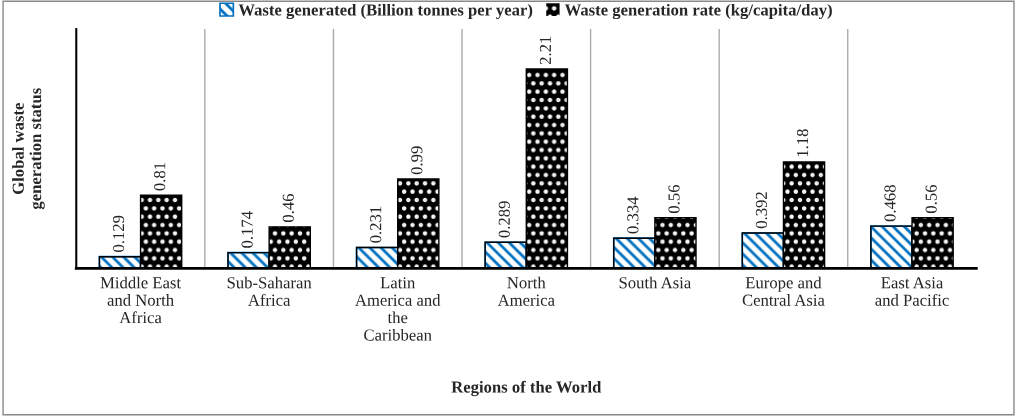 Image resolution: width=1017 pixels, height=416 pixels. What do you see at coordinates (385, 11) in the screenshot?
I see `legend-label: Waste generated (Billion tonnes per year)` at bounding box center [385, 11].